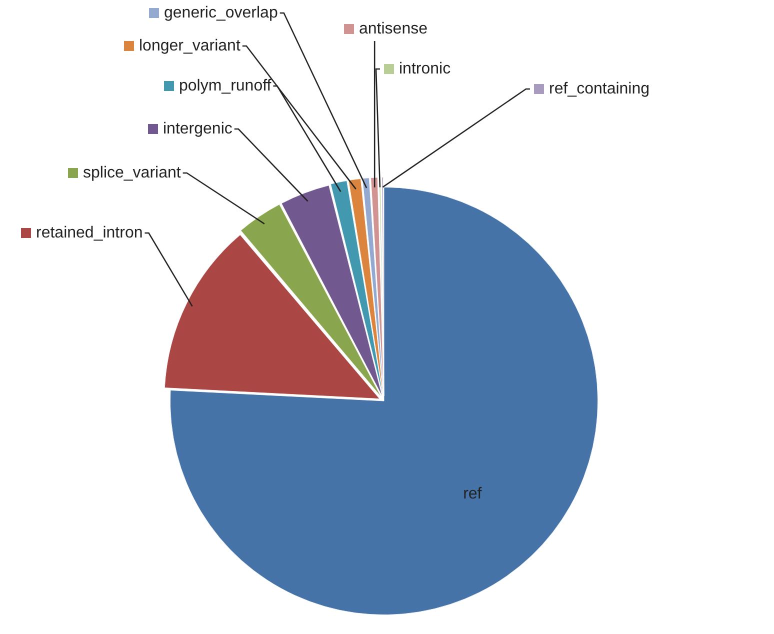  Describe the element at coordinates (132, 173) in the screenshot. I see `legend-label: splice_variant` at that location.